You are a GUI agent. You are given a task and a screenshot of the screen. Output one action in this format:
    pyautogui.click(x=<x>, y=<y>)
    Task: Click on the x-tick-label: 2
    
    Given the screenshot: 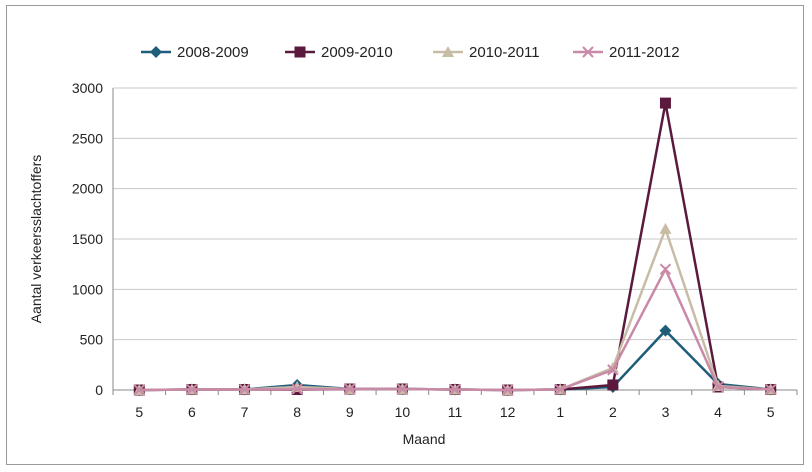 What is the action you would take?
    pyautogui.click(x=613, y=412)
    